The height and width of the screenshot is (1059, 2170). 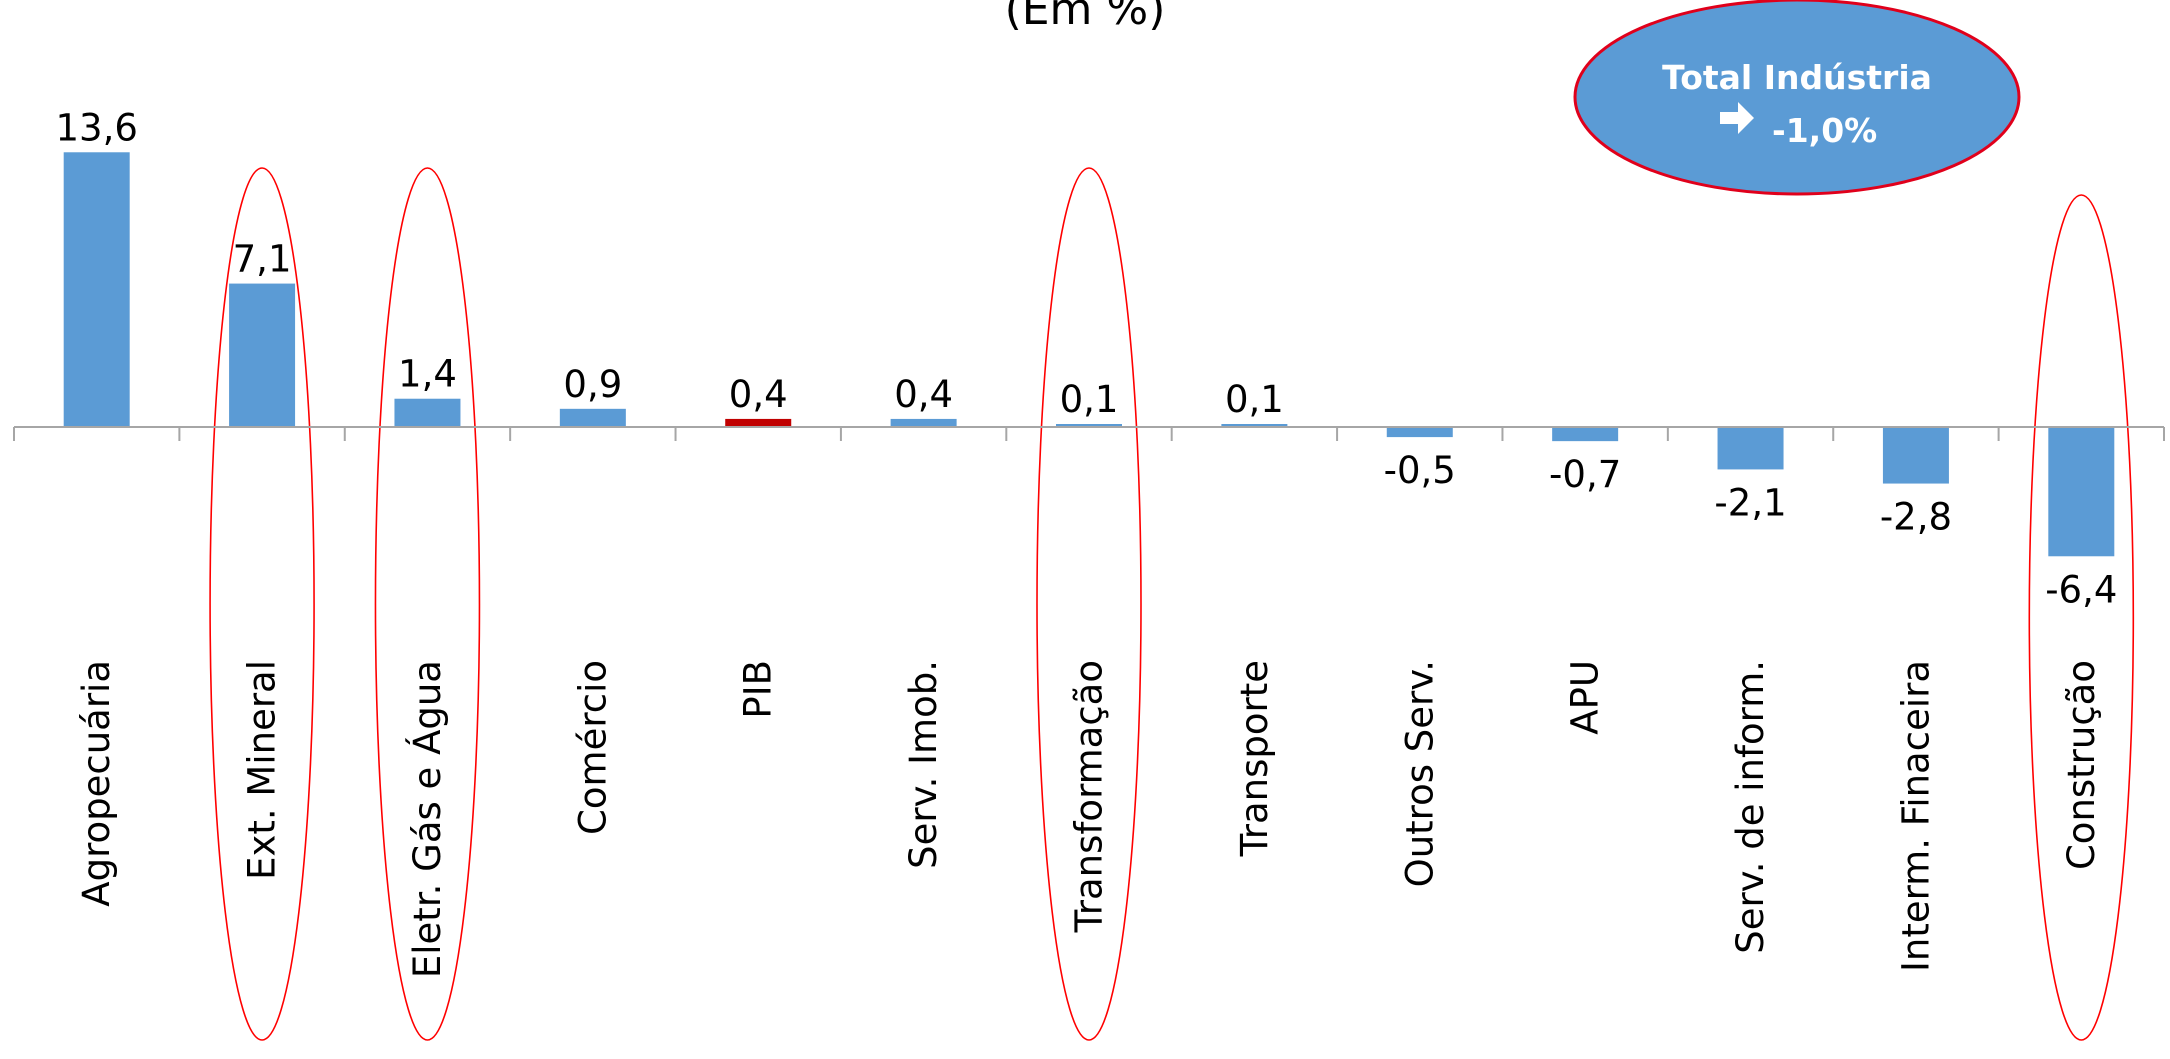 What do you see at coordinates (1737, 118) in the screenshot?
I see `right-arrow-icon` at bounding box center [1737, 118].